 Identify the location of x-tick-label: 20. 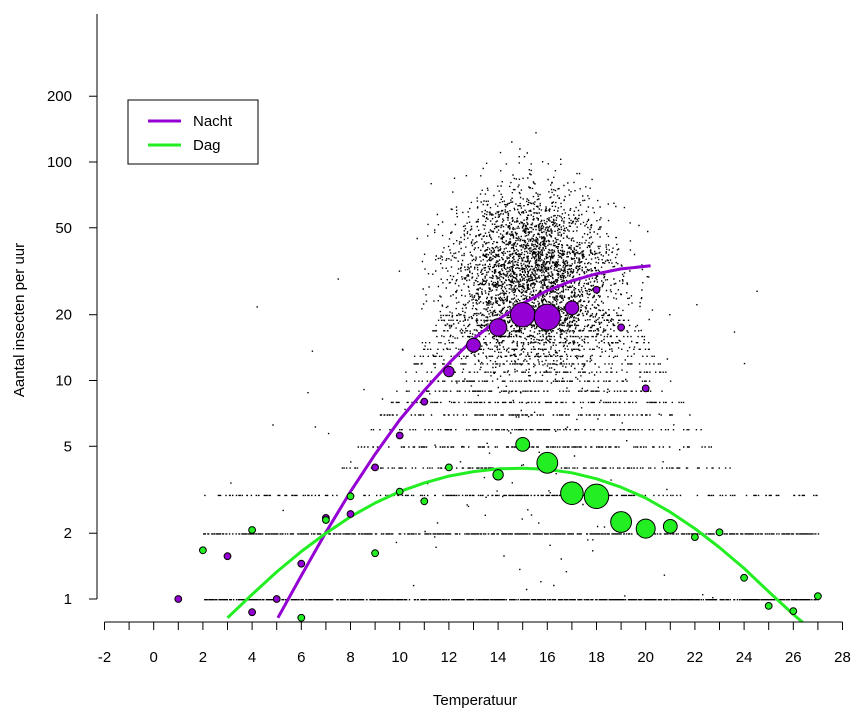
(645, 657).